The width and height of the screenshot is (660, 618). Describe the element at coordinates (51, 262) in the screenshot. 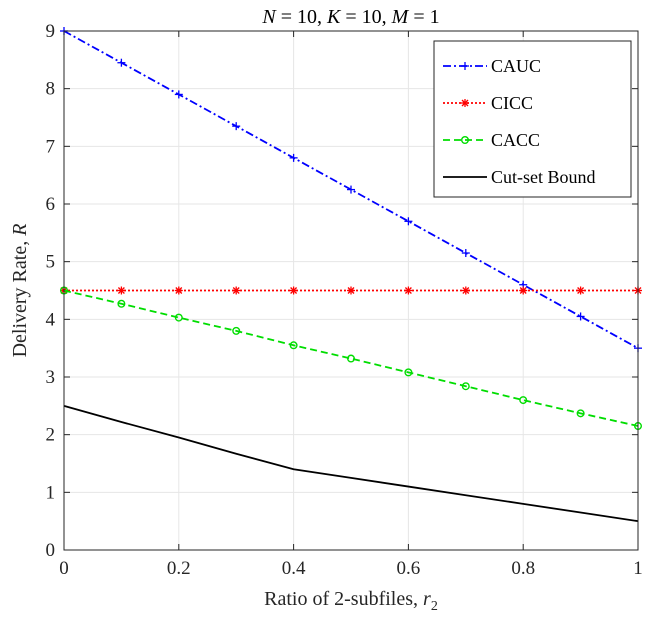

I see `y-tick-label: 5` at that location.